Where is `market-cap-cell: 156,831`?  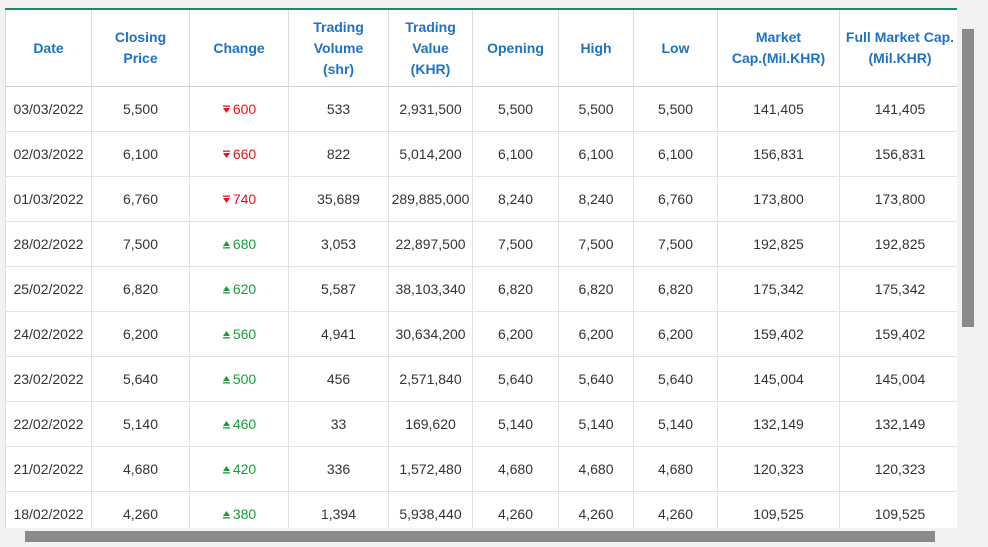 market-cap-cell: 156,831 is located at coordinates (778, 154).